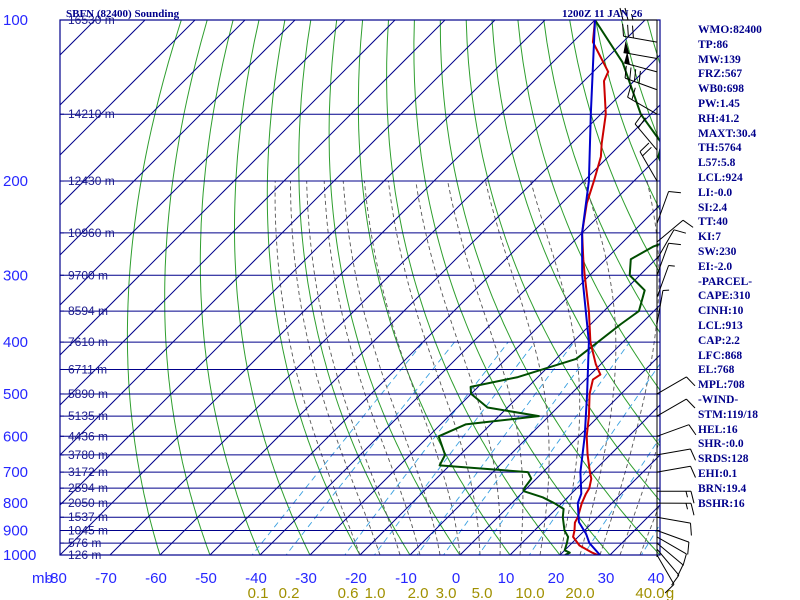  I want to click on index-item: WB0:698, so click(721, 89).